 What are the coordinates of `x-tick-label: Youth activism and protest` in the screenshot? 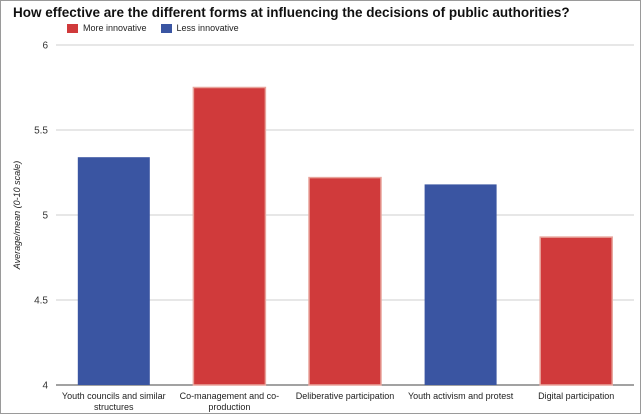 It's located at (461, 396).